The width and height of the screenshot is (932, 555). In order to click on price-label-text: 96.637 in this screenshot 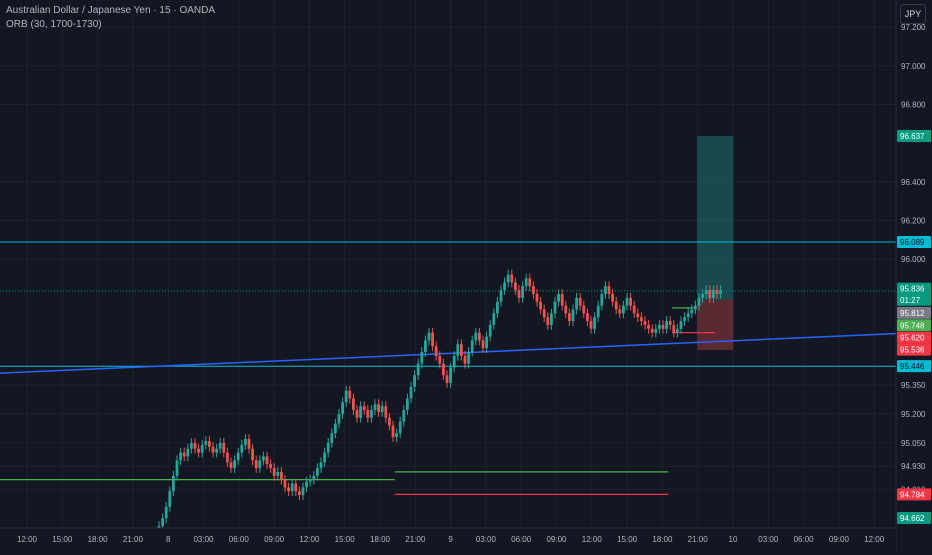, I will do `click(912, 136)`.